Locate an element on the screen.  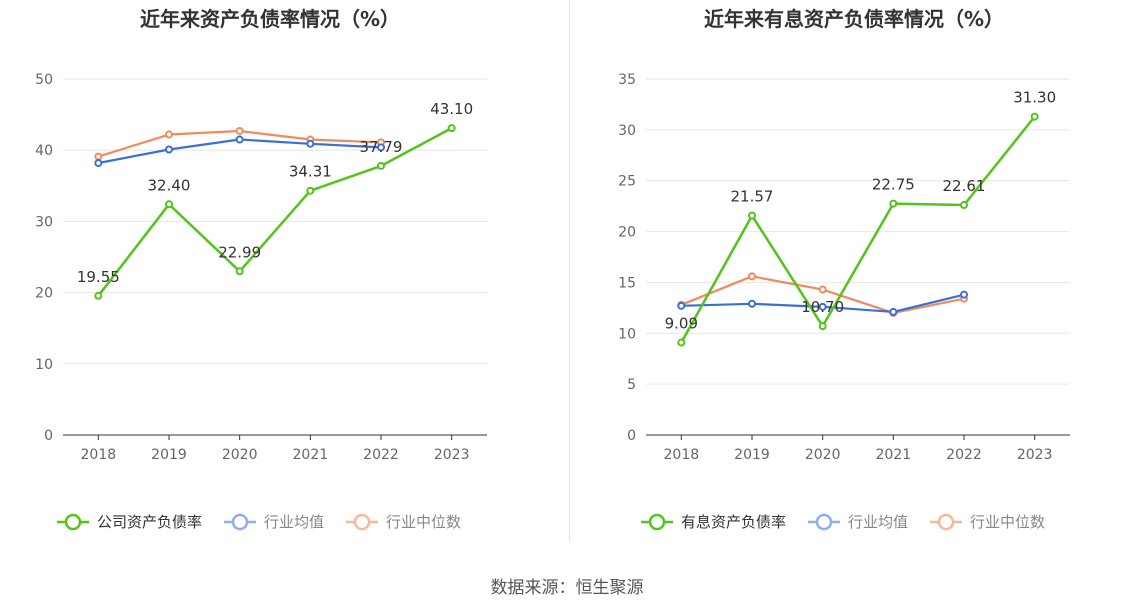
chart-title: 近年来资产负债率情况（%） is located at coordinates (270, 19).